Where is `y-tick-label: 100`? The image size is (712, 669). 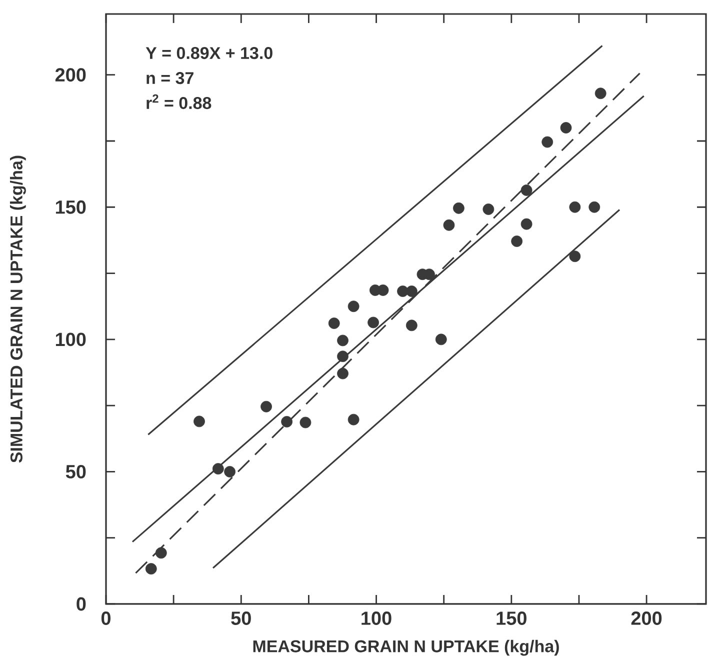
y-tick-label: 100 is located at coordinates (71, 339).